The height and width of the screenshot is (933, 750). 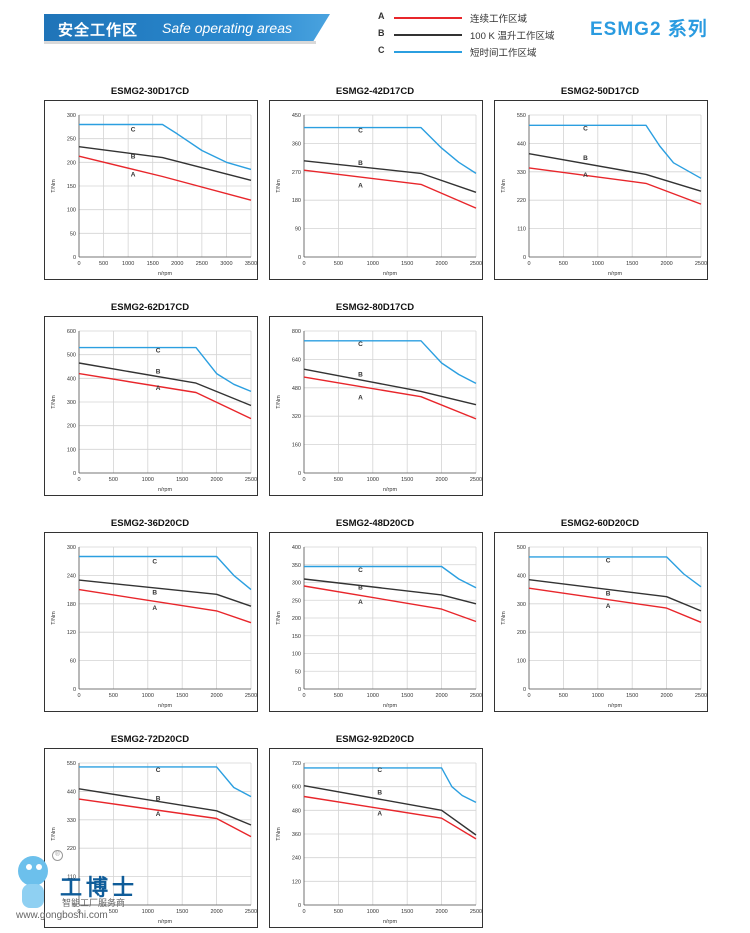 I want to click on legend-line-a, so click(x=428, y=18).